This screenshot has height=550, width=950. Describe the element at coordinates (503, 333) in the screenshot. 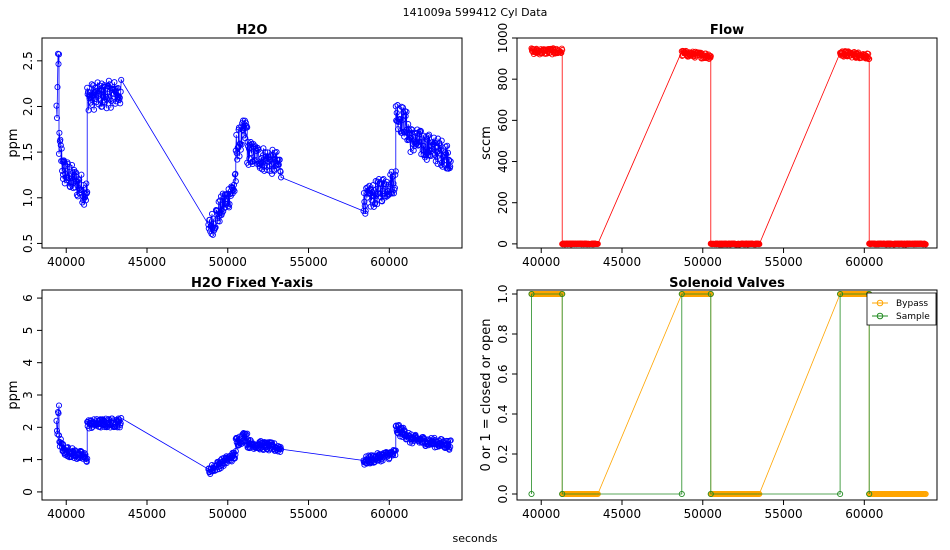

I see `y-tick-label: 0.8` at that location.